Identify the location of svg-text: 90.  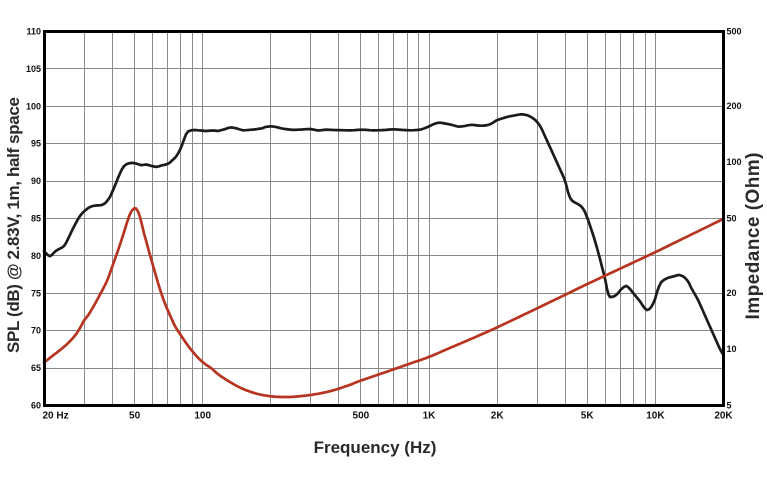
(36, 181).